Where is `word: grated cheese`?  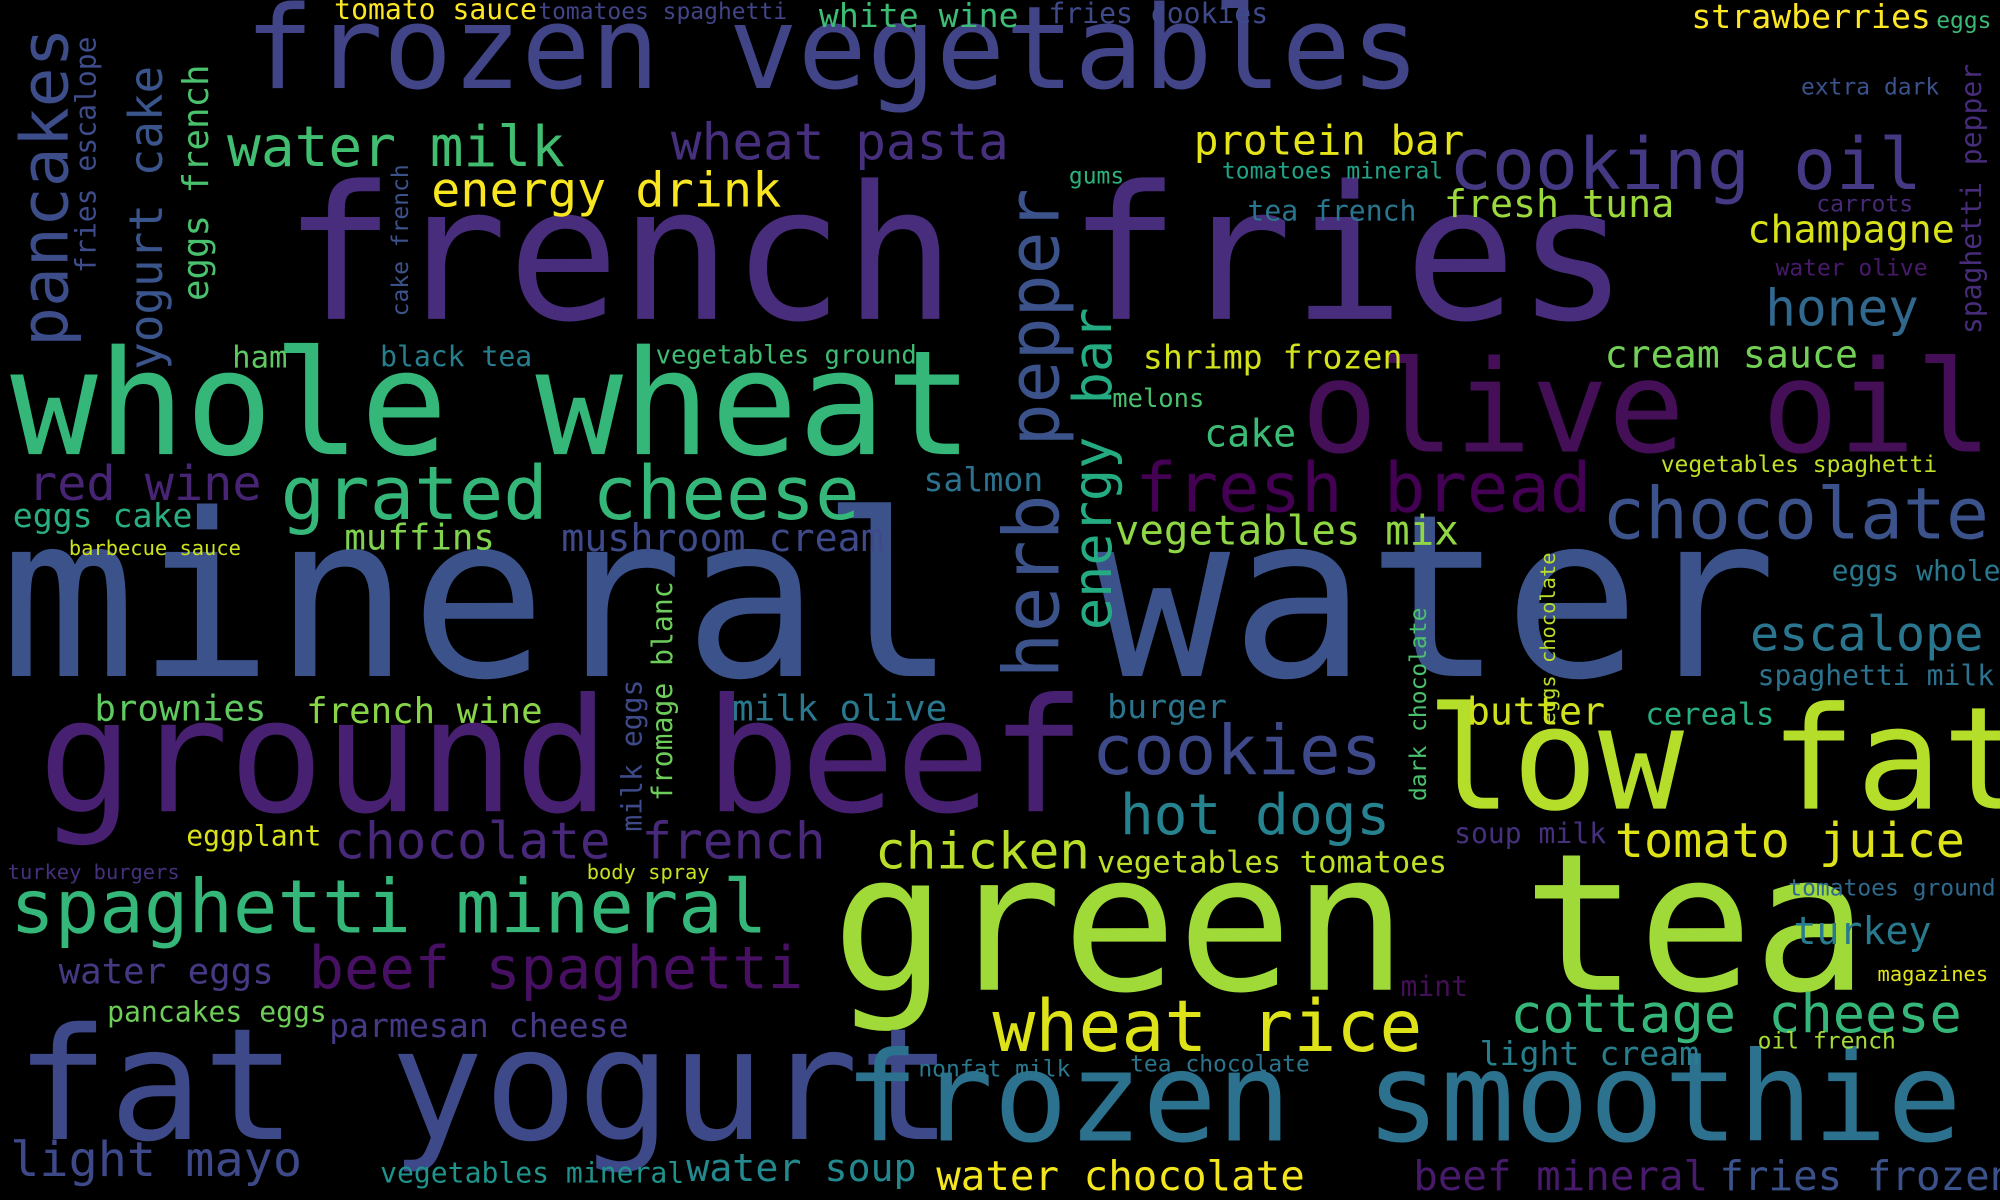 word: grated cheese is located at coordinates (570, 493).